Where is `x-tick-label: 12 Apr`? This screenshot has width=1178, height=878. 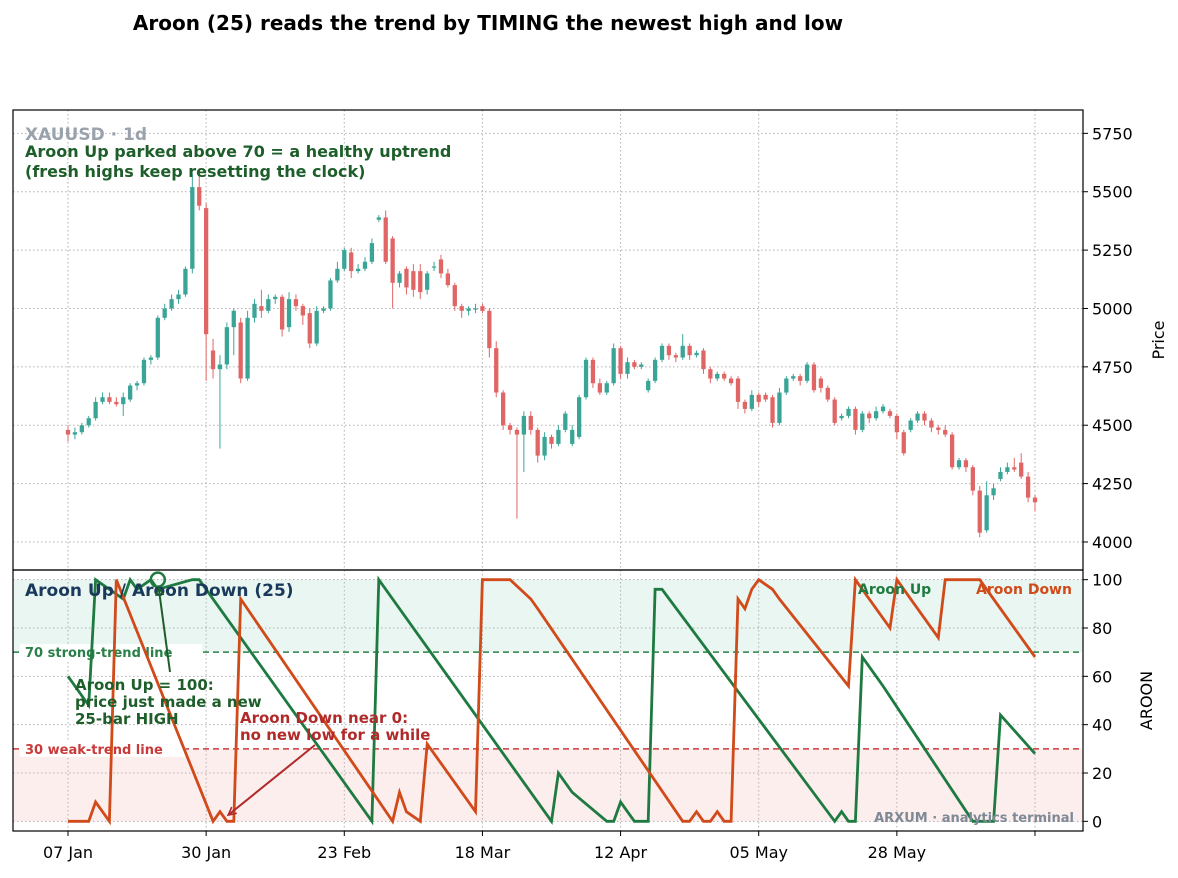
x-tick-label: 12 Apr is located at coordinates (621, 852).